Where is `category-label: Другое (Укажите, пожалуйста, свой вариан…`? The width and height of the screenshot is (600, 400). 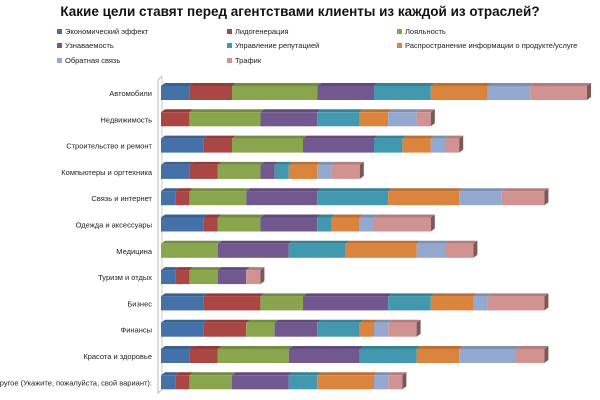
category-label: Другое (Укажите, пожалуйста, свой вариан… is located at coordinates (76, 382).